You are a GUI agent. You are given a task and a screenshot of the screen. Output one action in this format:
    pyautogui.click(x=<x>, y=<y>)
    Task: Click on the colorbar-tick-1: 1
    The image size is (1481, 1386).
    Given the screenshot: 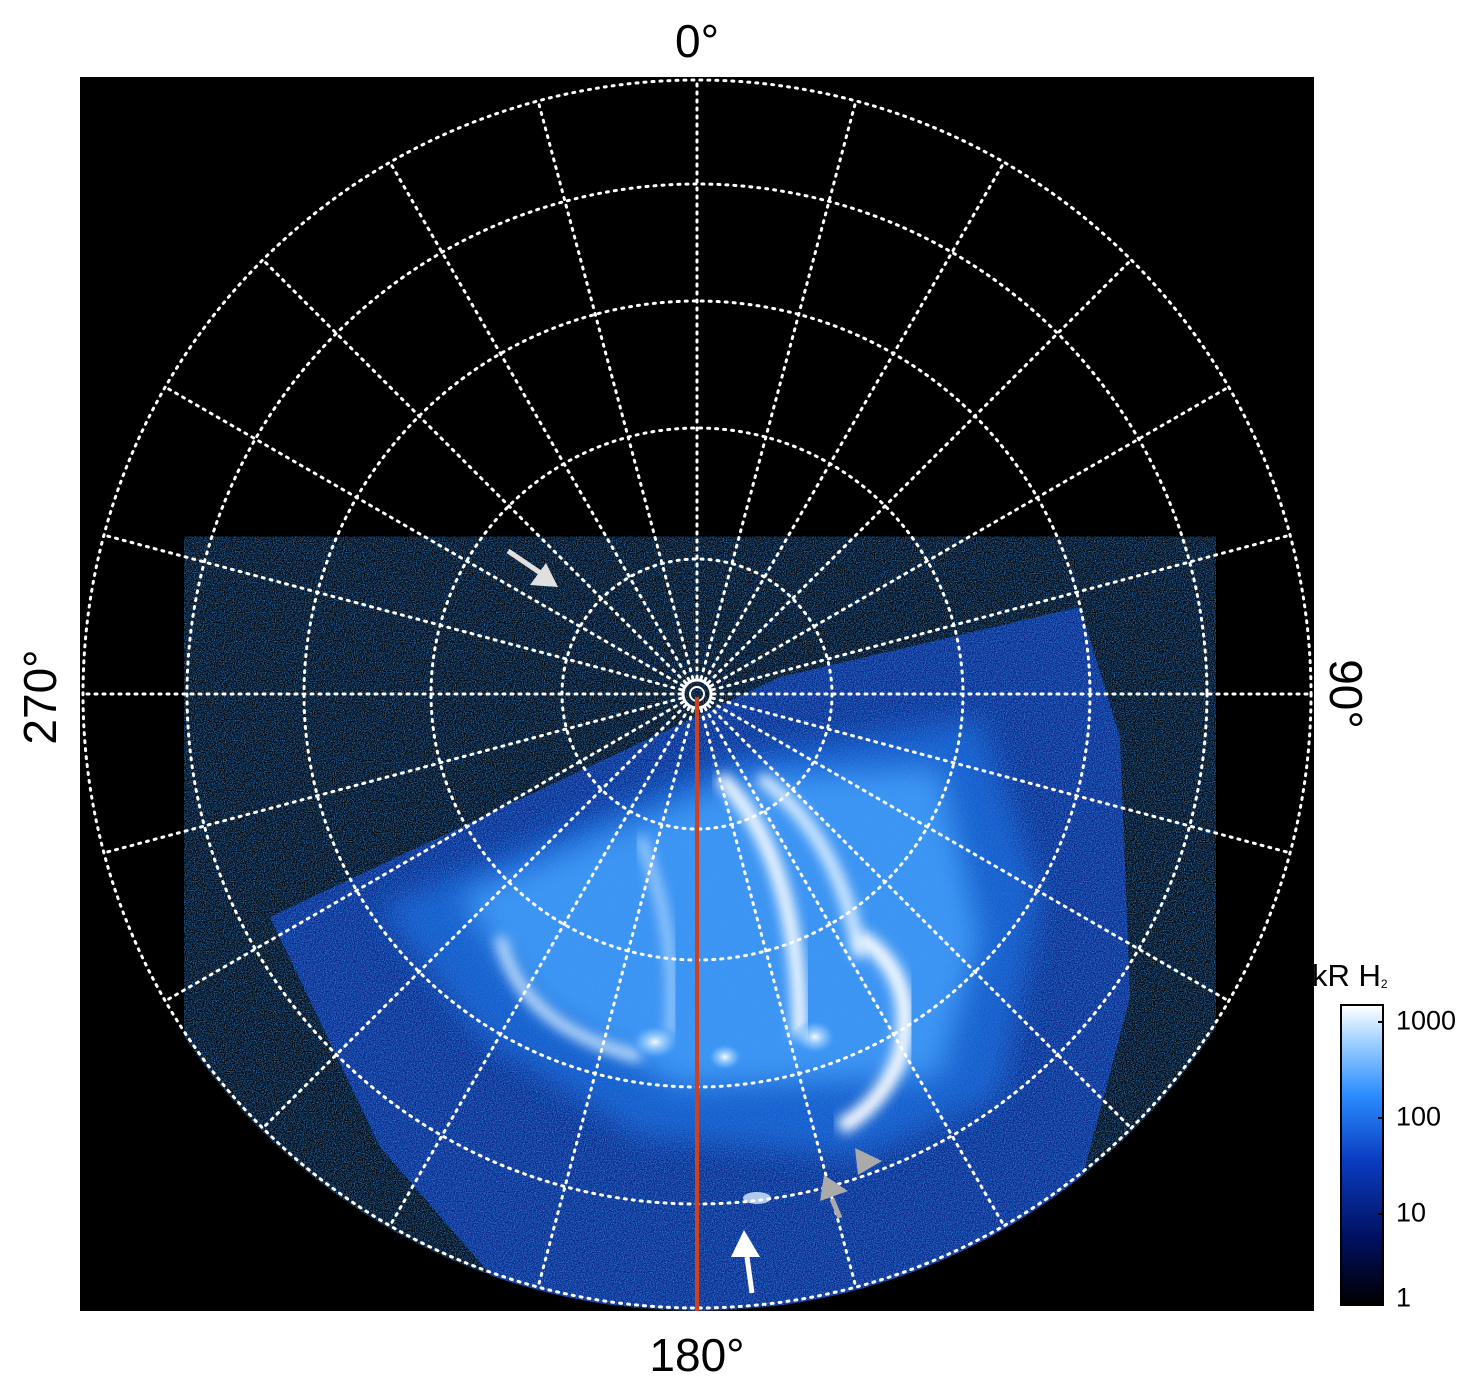 What is the action you would take?
    pyautogui.click(x=1404, y=1297)
    